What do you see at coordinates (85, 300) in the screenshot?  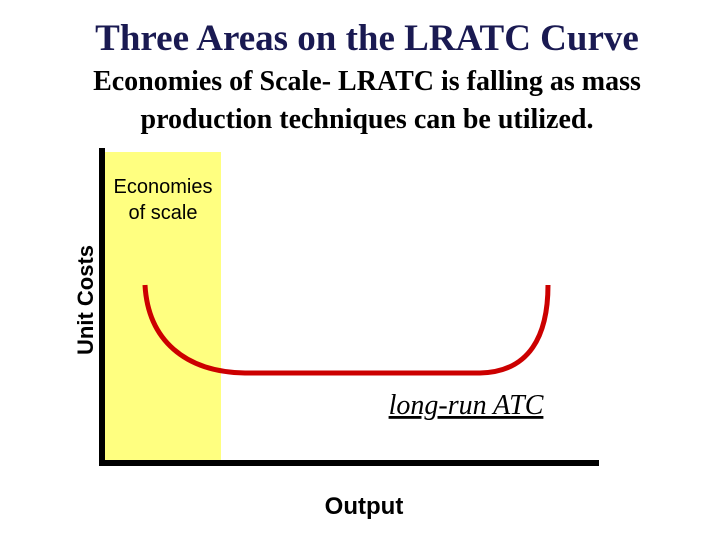 I see `y-axis-label: Unit Costs` at bounding box center [85, 300].